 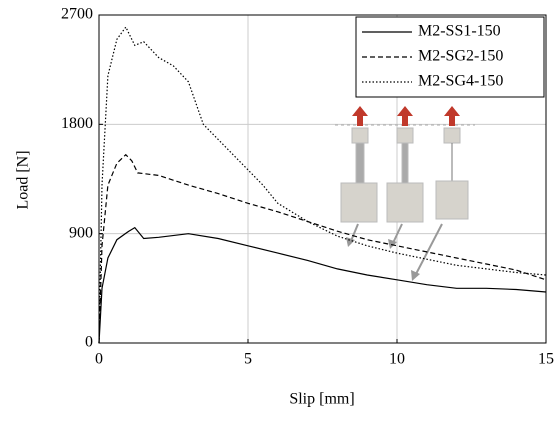 What do you see at coordinates (459, 31) in the screenshot?
I see `legend-label: M2-SS1-150` at bounding box center [459, 31].